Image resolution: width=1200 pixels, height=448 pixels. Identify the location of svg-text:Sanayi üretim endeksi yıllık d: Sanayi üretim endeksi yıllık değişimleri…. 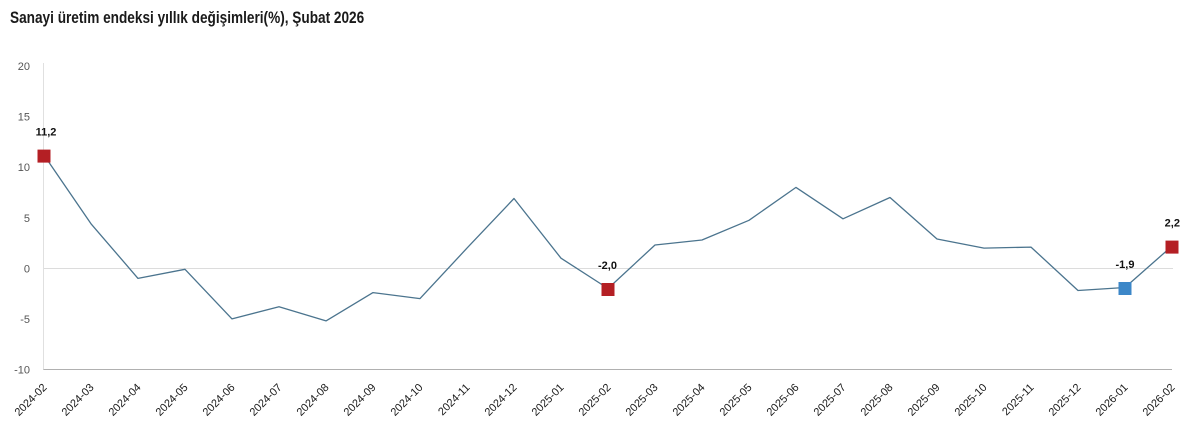
(187, 17).